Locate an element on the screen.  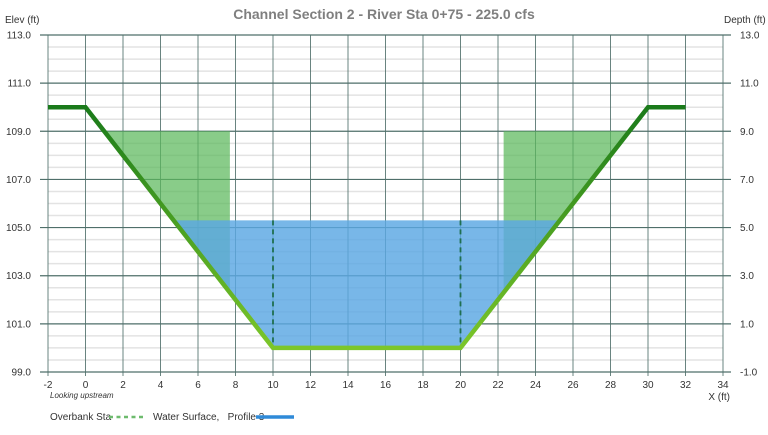
x-tick-label: 14 is located at coordinates (348, 385).